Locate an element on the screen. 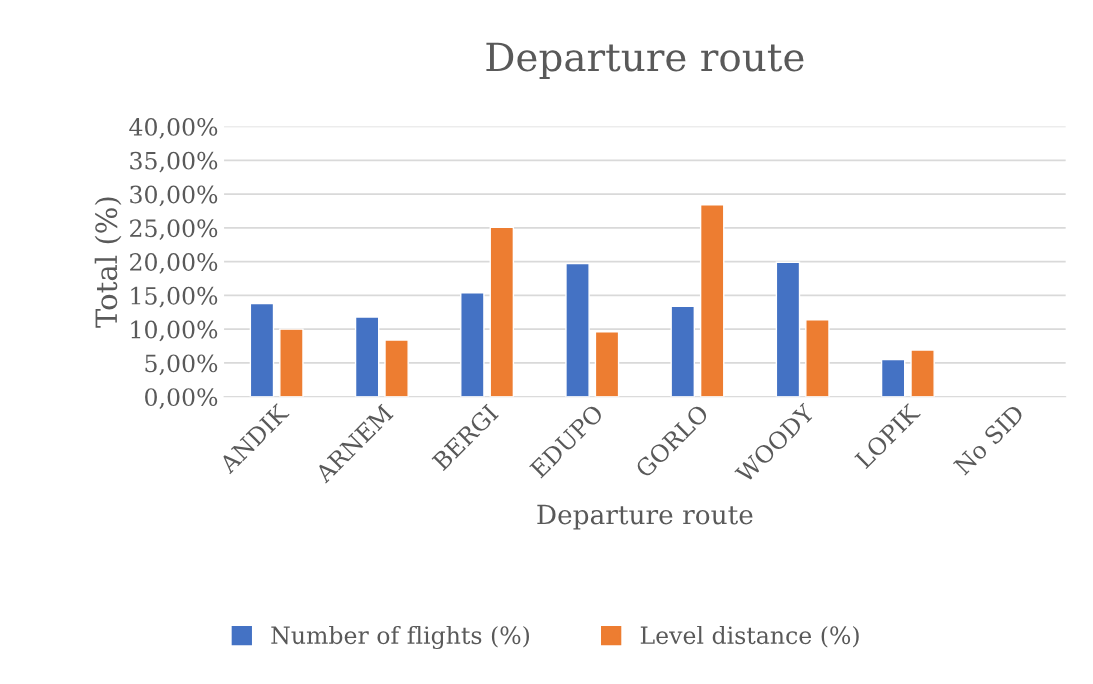 Image resolution: width=1093 pixels, height=684 pixels. chart-title: Departure route is located at coordinates (645, 61).